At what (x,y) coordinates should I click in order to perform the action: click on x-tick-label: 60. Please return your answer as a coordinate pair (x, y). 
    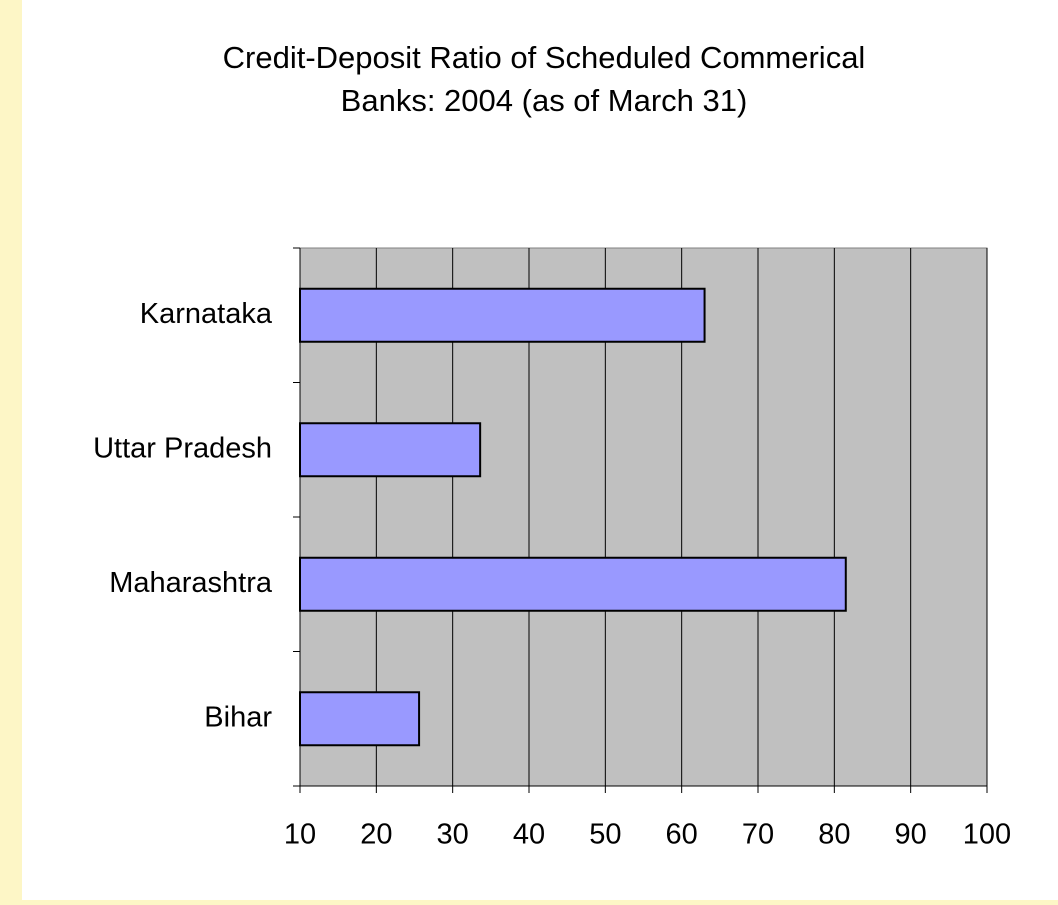
    Looking at the image, I should click on (682, 835).